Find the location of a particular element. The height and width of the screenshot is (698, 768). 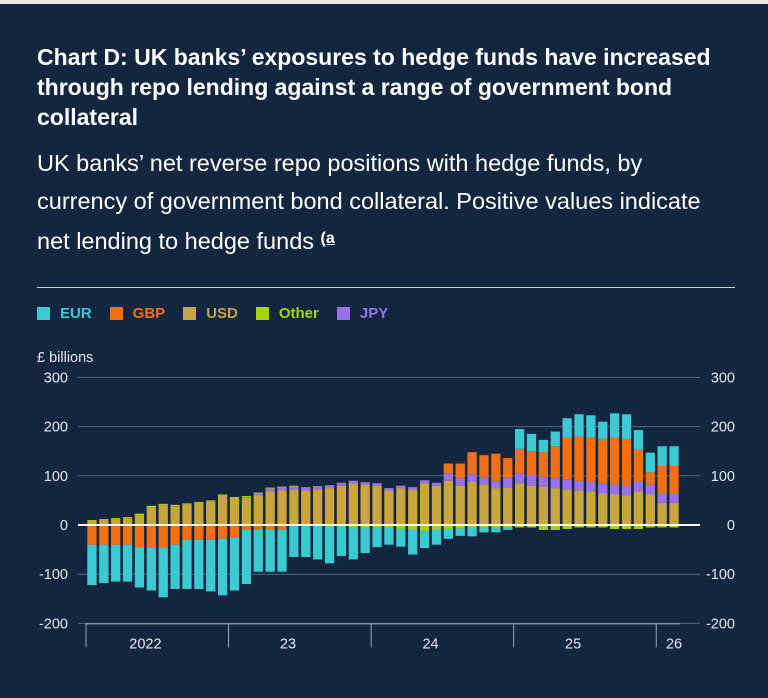

x-year-label: 2022 is located at coordinates (145, 644).